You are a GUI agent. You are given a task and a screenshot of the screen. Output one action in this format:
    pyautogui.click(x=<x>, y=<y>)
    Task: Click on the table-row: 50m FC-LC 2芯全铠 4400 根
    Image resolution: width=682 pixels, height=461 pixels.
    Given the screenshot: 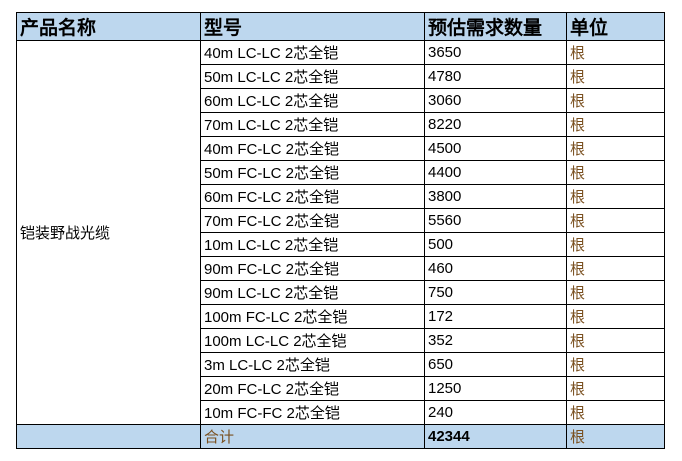 What is the action you would take?
    pyautogui.click(x=341, y=172)
    